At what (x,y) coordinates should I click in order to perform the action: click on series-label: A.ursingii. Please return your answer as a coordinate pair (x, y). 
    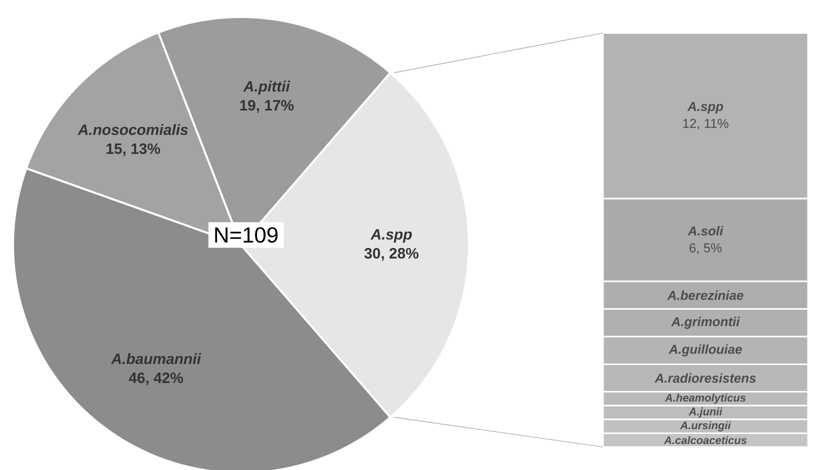
    Looking at the image, I should click on (705, 426).